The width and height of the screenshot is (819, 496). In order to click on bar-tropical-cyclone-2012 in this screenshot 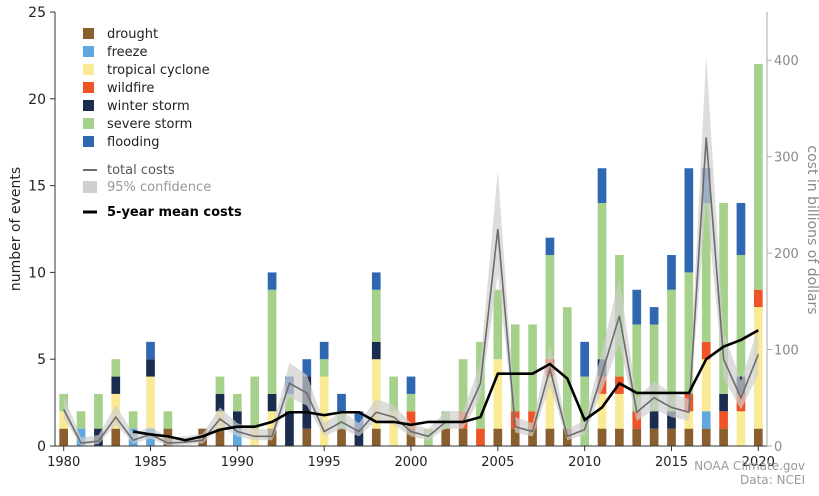, I will do `click(619, 411)`.